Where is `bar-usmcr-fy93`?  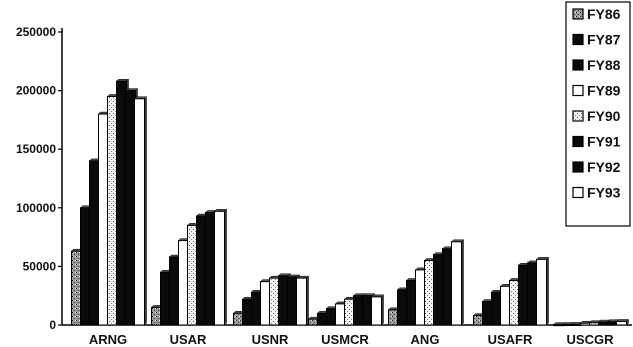 bar-usmcr-fy93 is located at coordinates (376, 311).